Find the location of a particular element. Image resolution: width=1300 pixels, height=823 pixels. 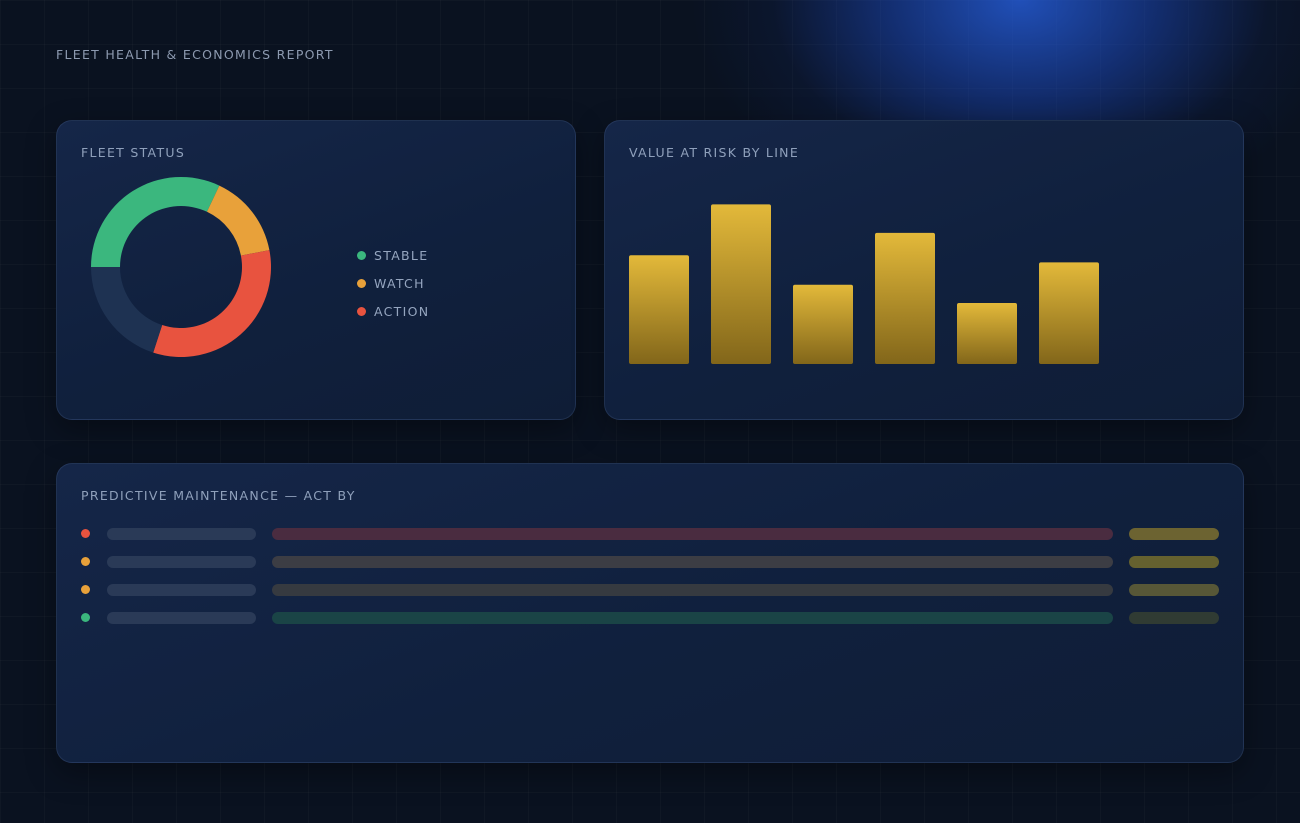

legend-label-stable: STABLE is located at coordinates (401, 255).